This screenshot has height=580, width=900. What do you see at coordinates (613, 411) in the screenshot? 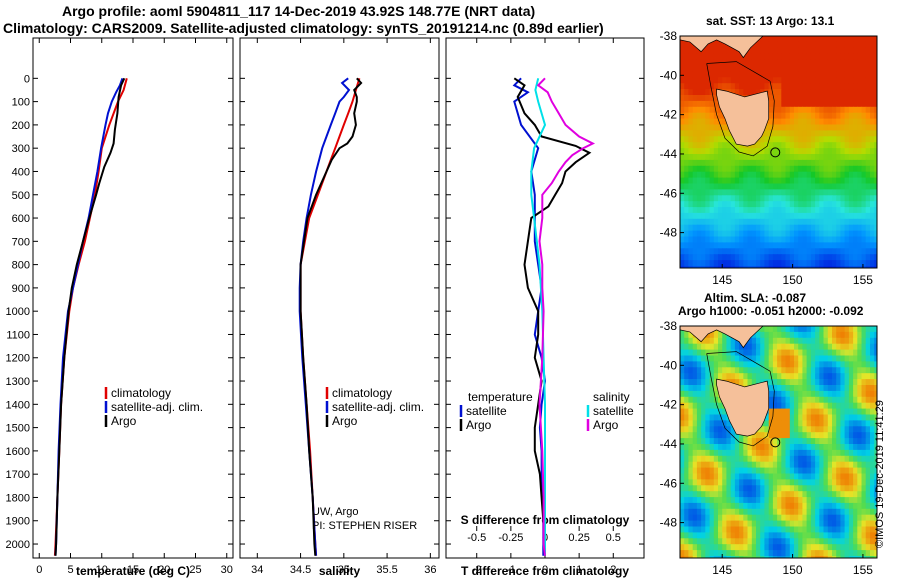
I see `legend-label: satellite` at bounding box center [613, 411].